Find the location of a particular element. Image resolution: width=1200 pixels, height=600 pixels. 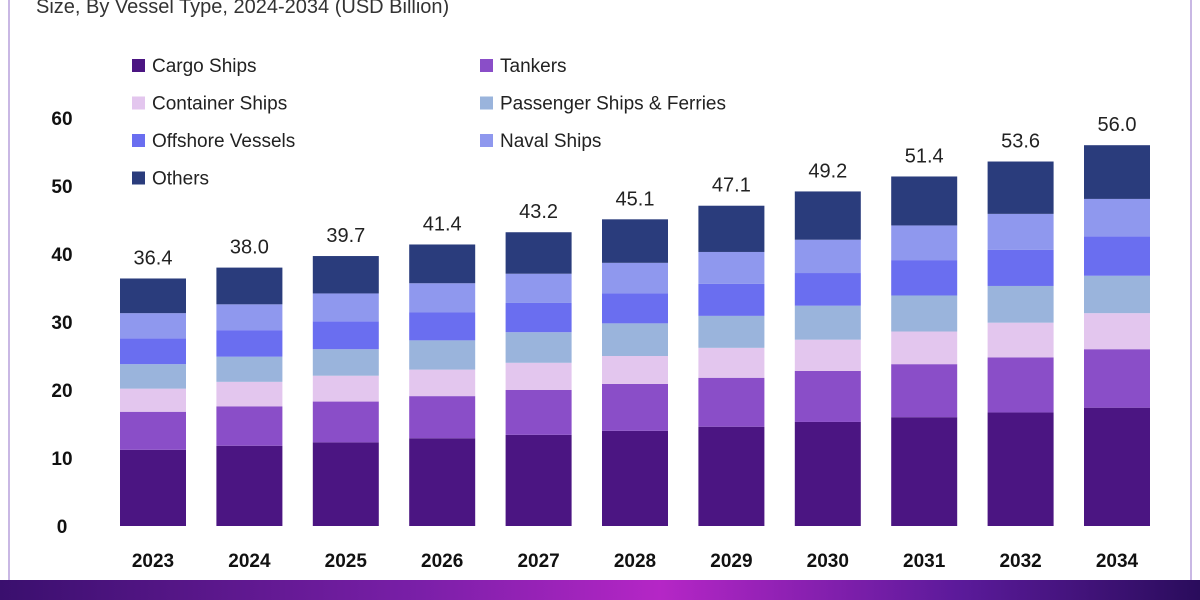

bar-segment-passenger-ships-and-ferries-2025 is located at coordinates (345, 362).